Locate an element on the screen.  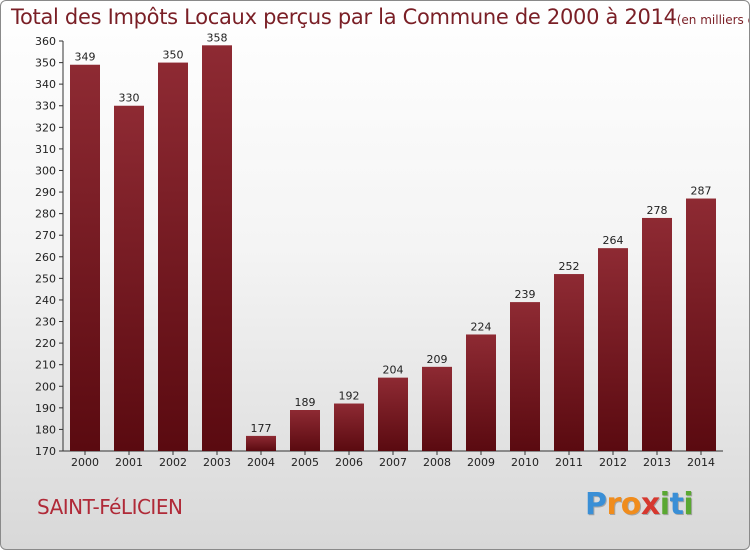
y-tick-label: 230 is located at coordinates (45, 322).